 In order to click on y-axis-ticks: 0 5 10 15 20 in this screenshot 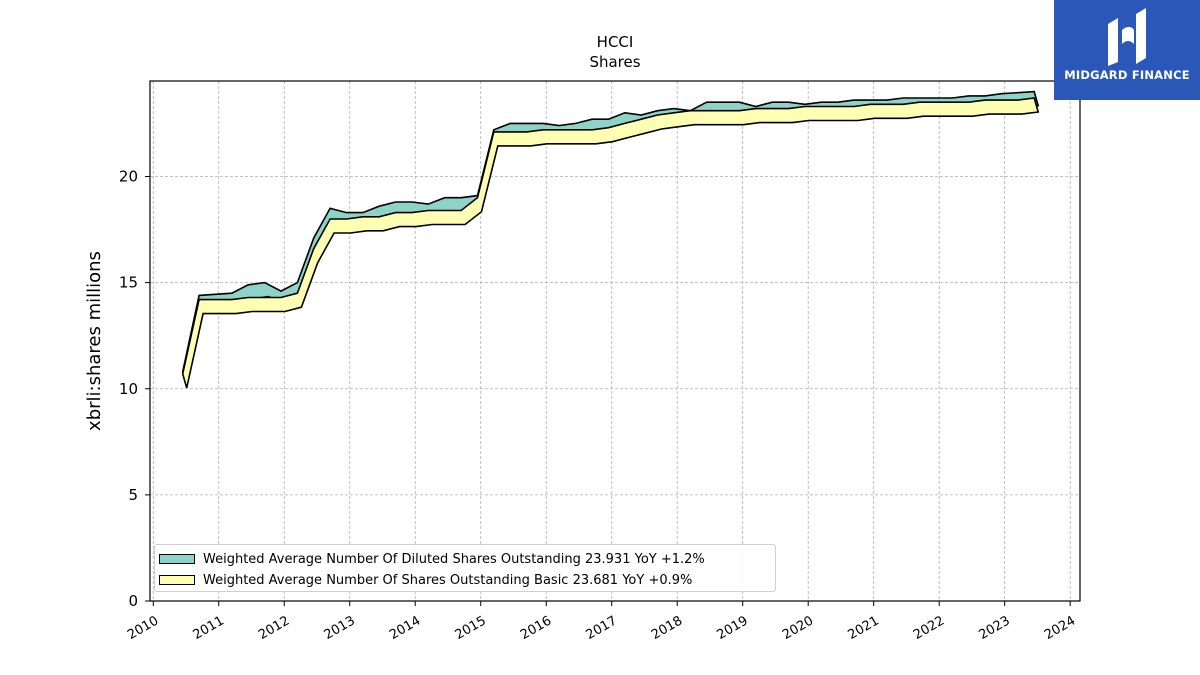, I will do `click(134, 389)`.